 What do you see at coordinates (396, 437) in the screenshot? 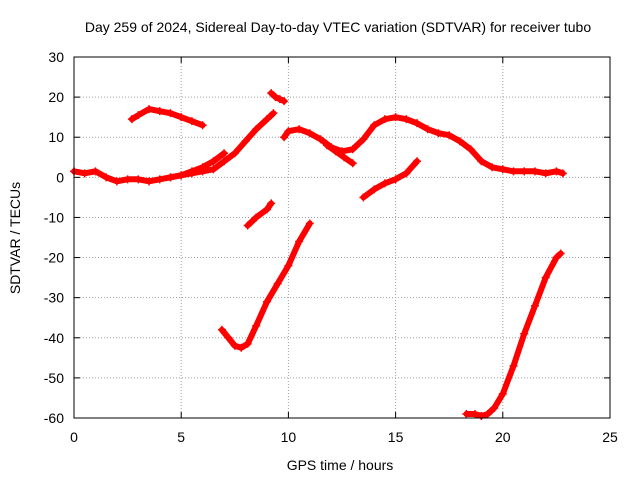
I see `x-tick-label: 15` at bounding box center [396, 437].